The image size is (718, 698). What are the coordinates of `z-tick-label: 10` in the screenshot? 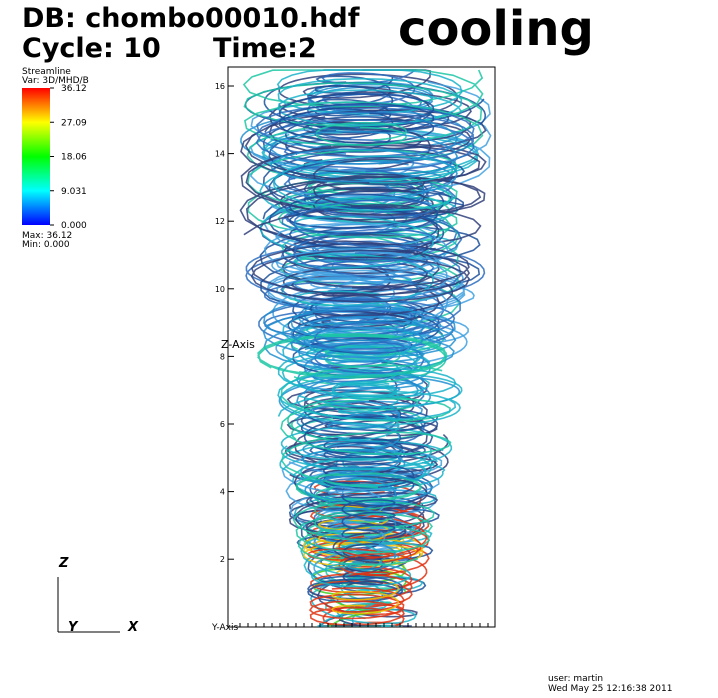 It's located at (220, 289).